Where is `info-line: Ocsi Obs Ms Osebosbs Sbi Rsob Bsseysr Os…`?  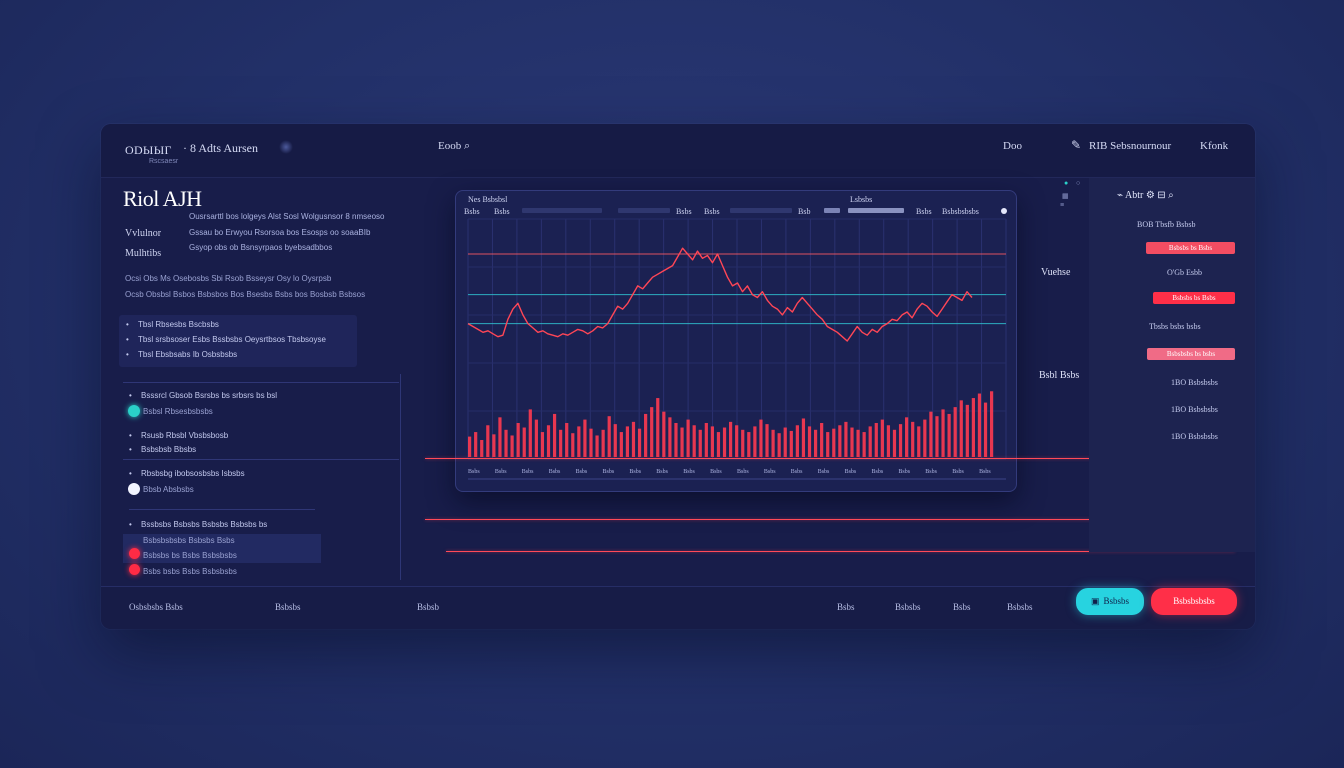 info-line: Ocsi Obs Ms Osebosbs Sbi Rsob Bsseysr Os… is located at coordinates (228, 278).